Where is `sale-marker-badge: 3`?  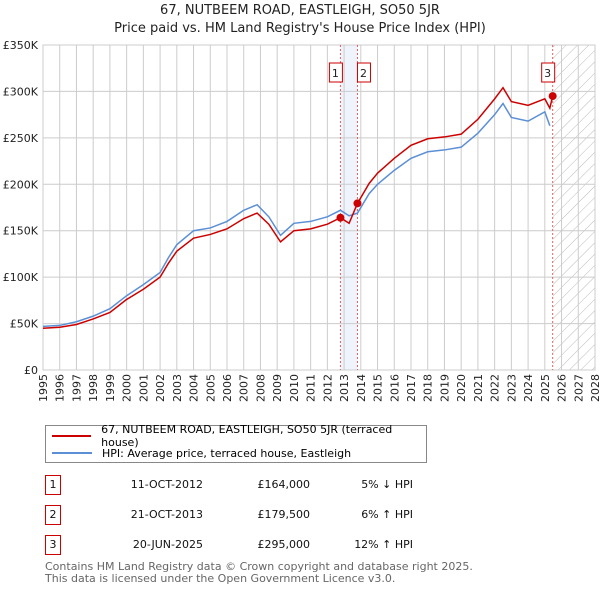
sale-marker-badge: 3 is located at coordinates (53, 545).